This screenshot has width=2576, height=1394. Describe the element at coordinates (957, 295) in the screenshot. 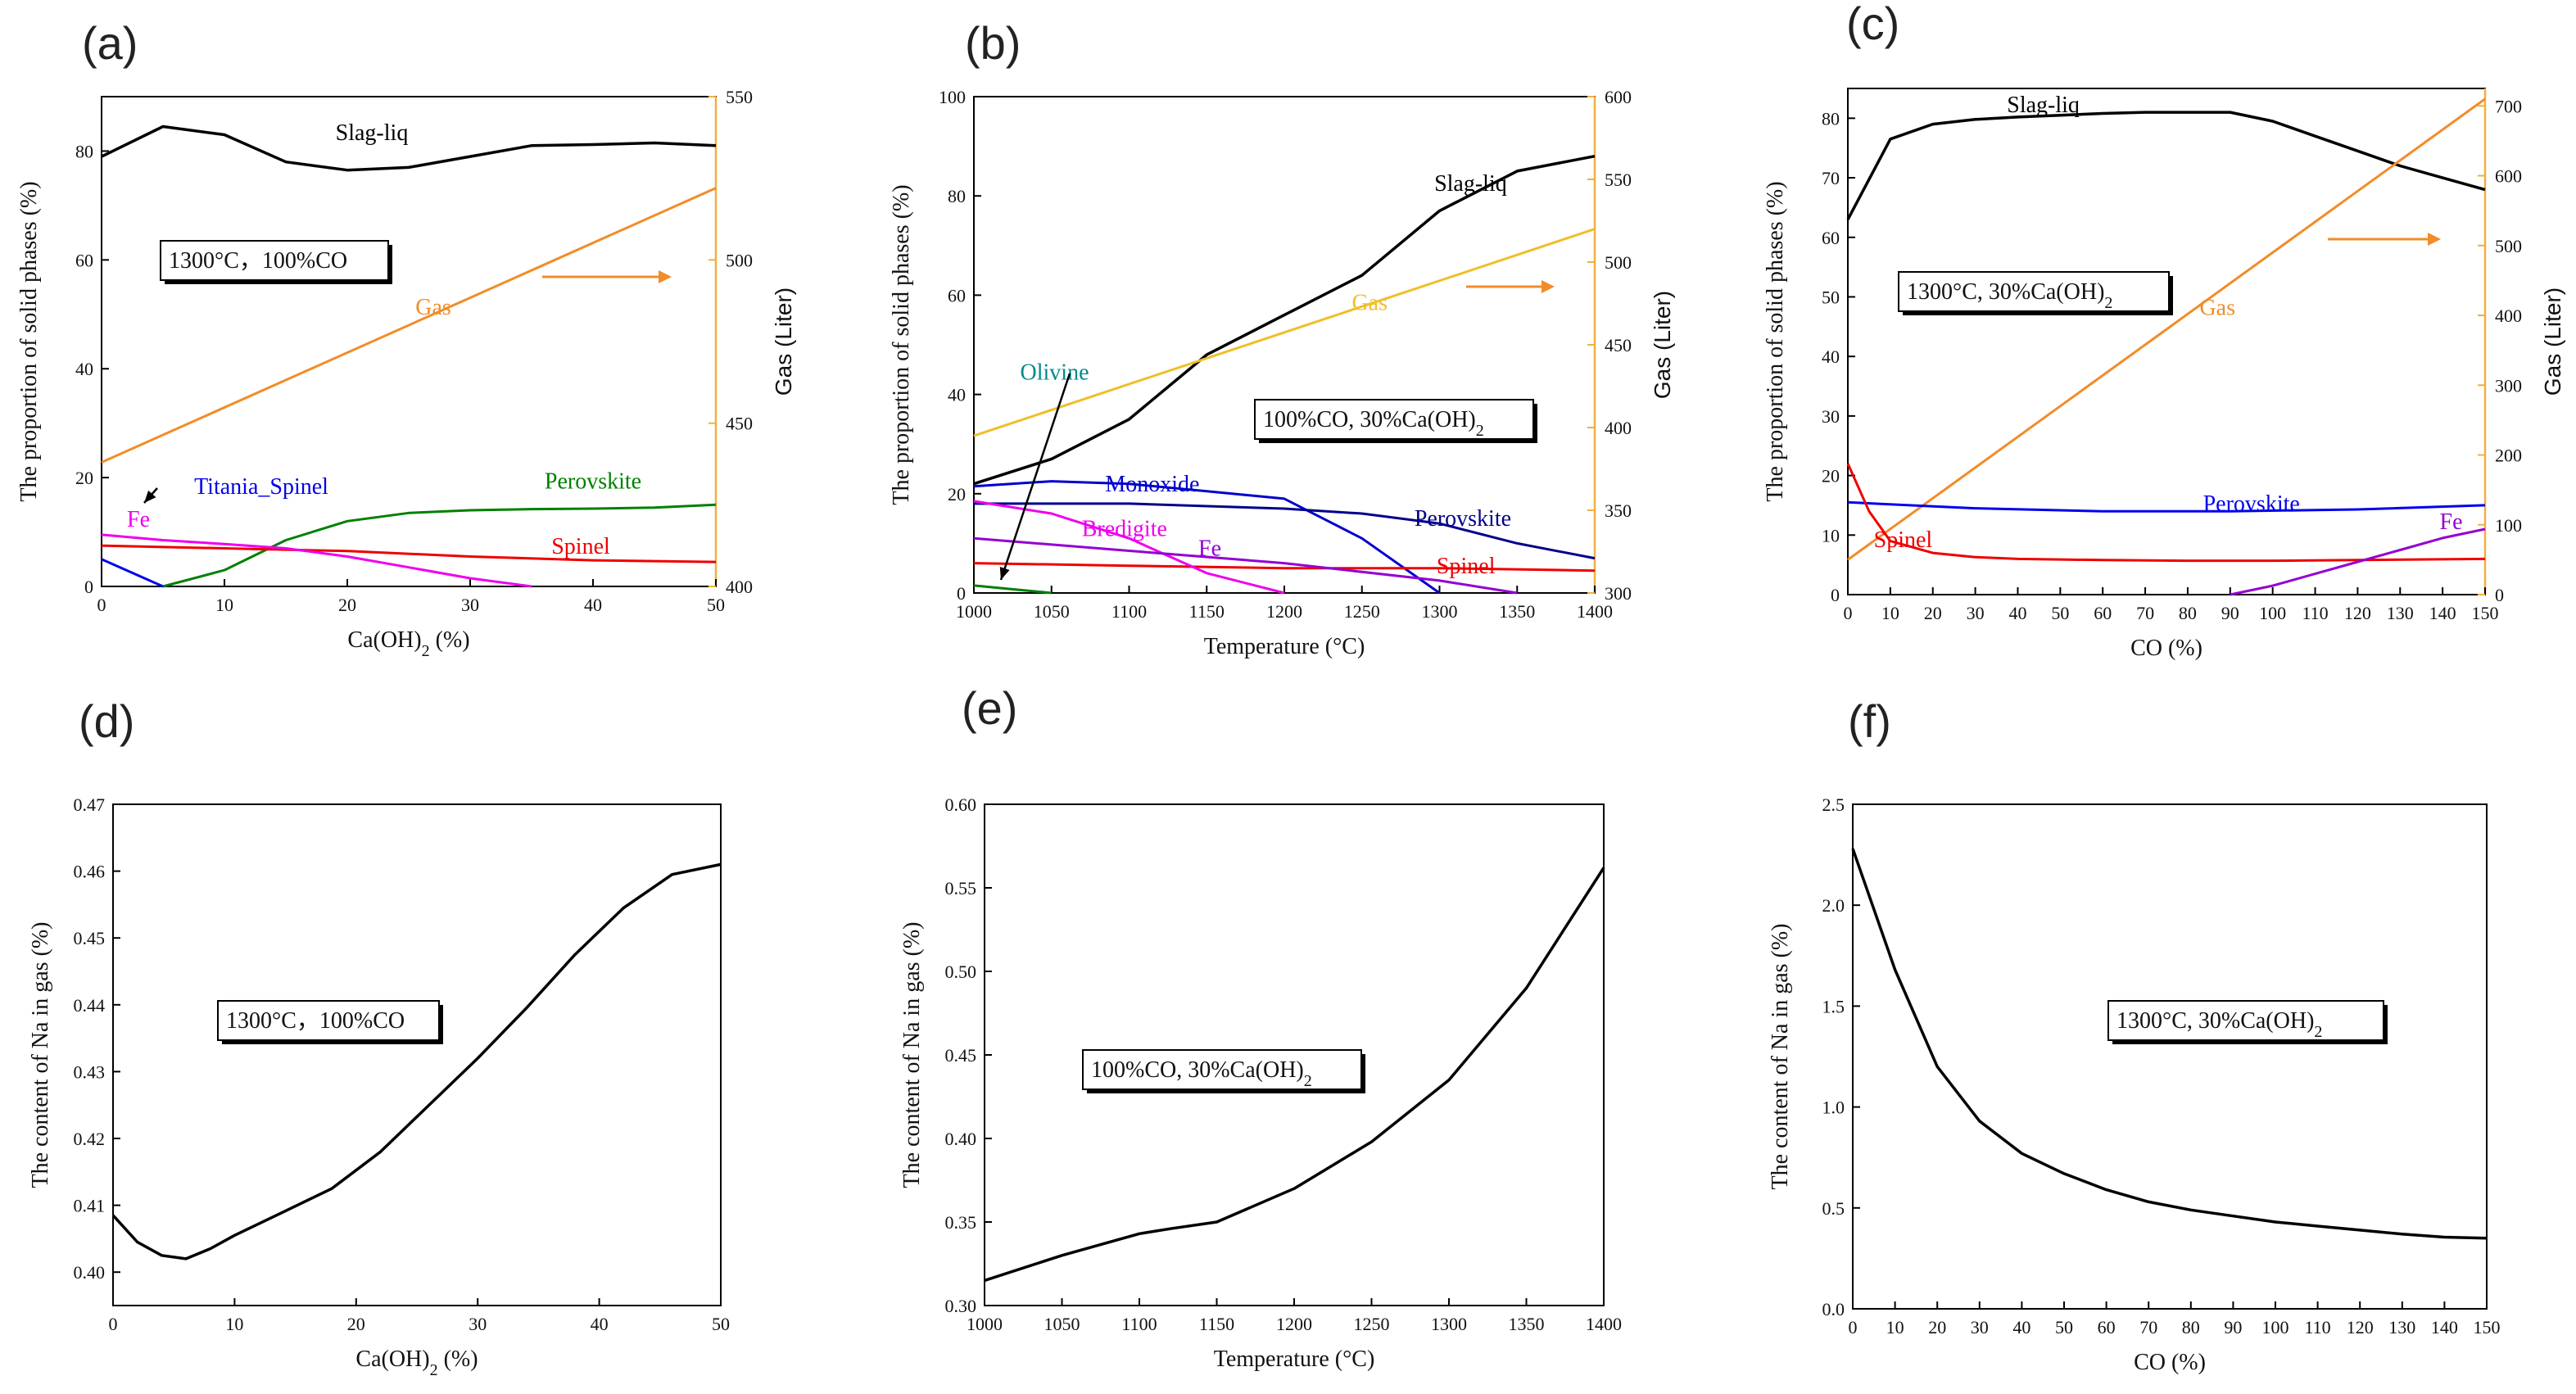

I see `y-tick-label: 60` at that location.